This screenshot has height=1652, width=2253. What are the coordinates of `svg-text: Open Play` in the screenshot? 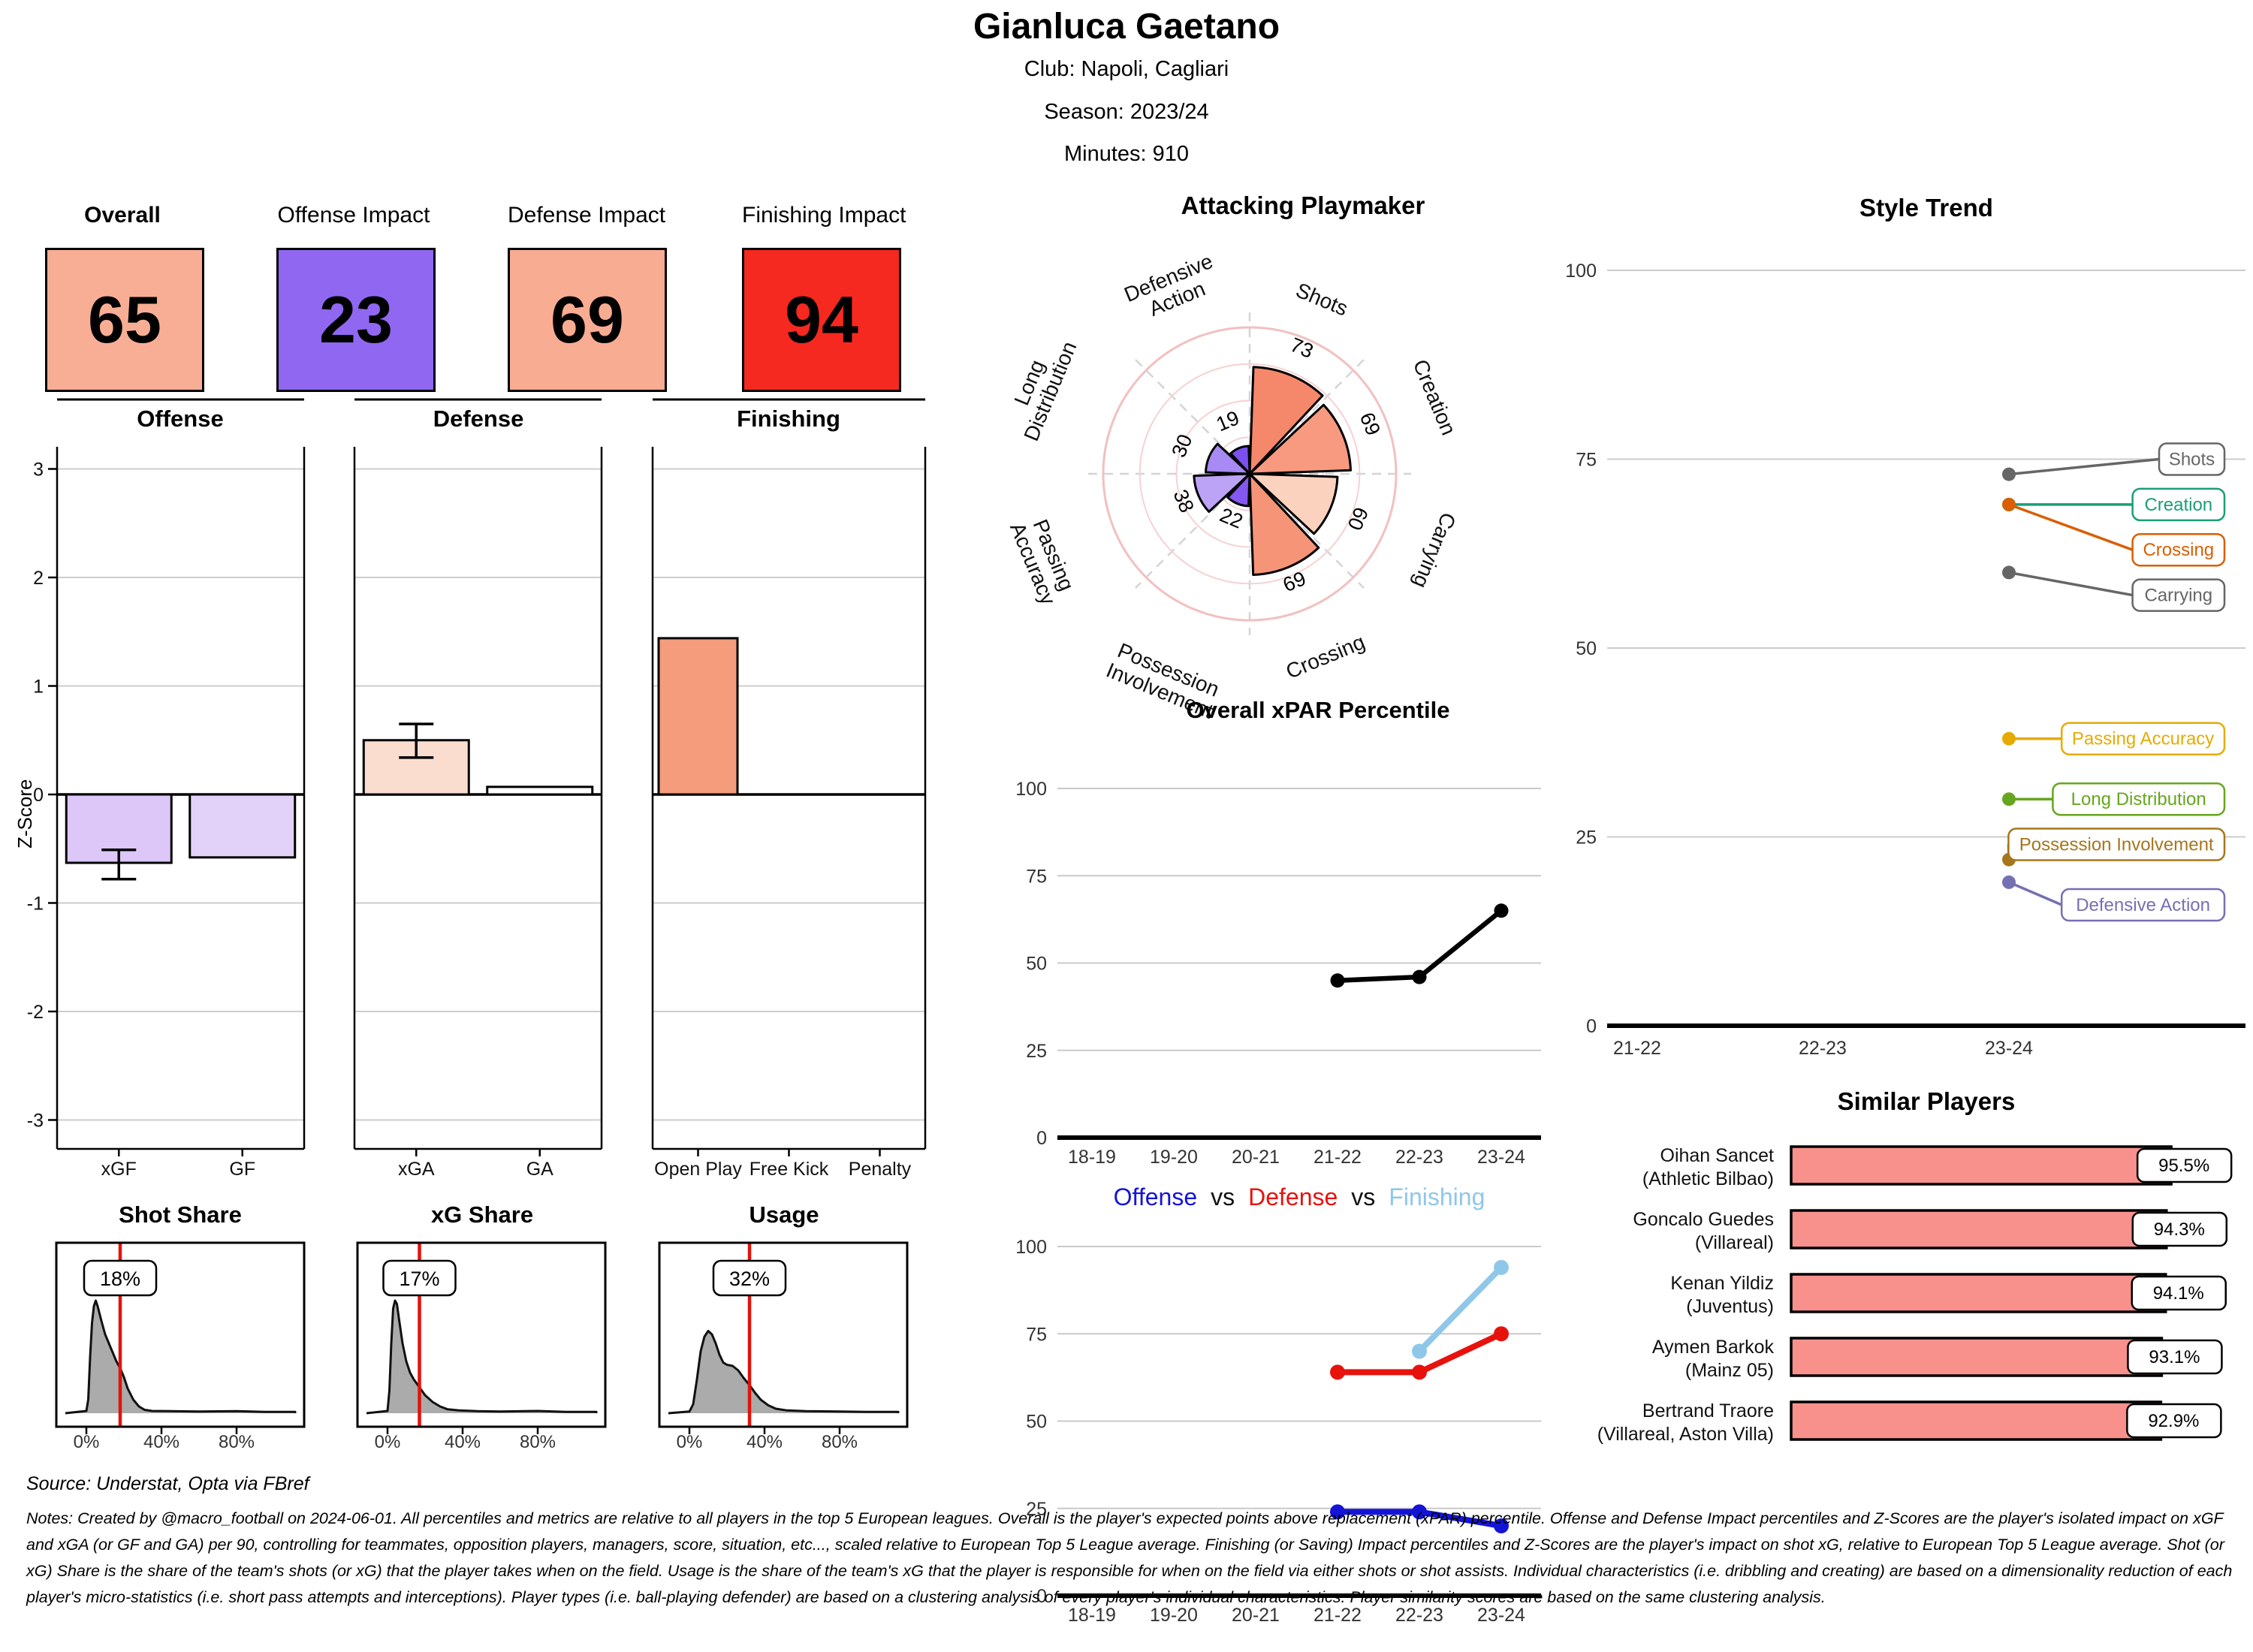 It's located at (698, 1169).